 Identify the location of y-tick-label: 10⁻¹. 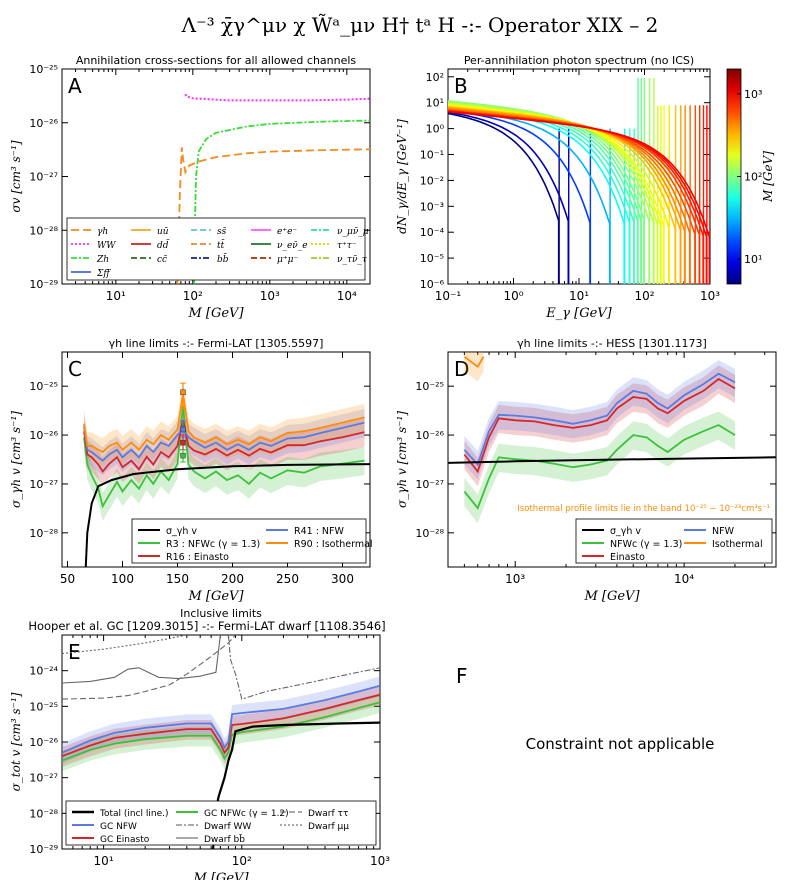
(432, 154).